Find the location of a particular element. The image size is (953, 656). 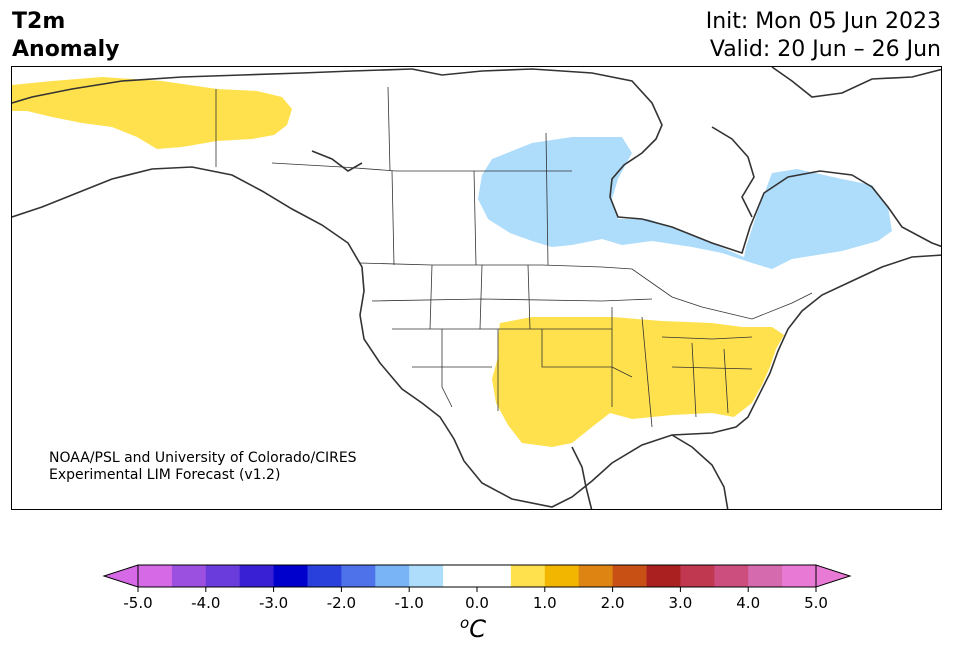

colorbar-tick-label: 1.0 is located at coordinates (545, 603).